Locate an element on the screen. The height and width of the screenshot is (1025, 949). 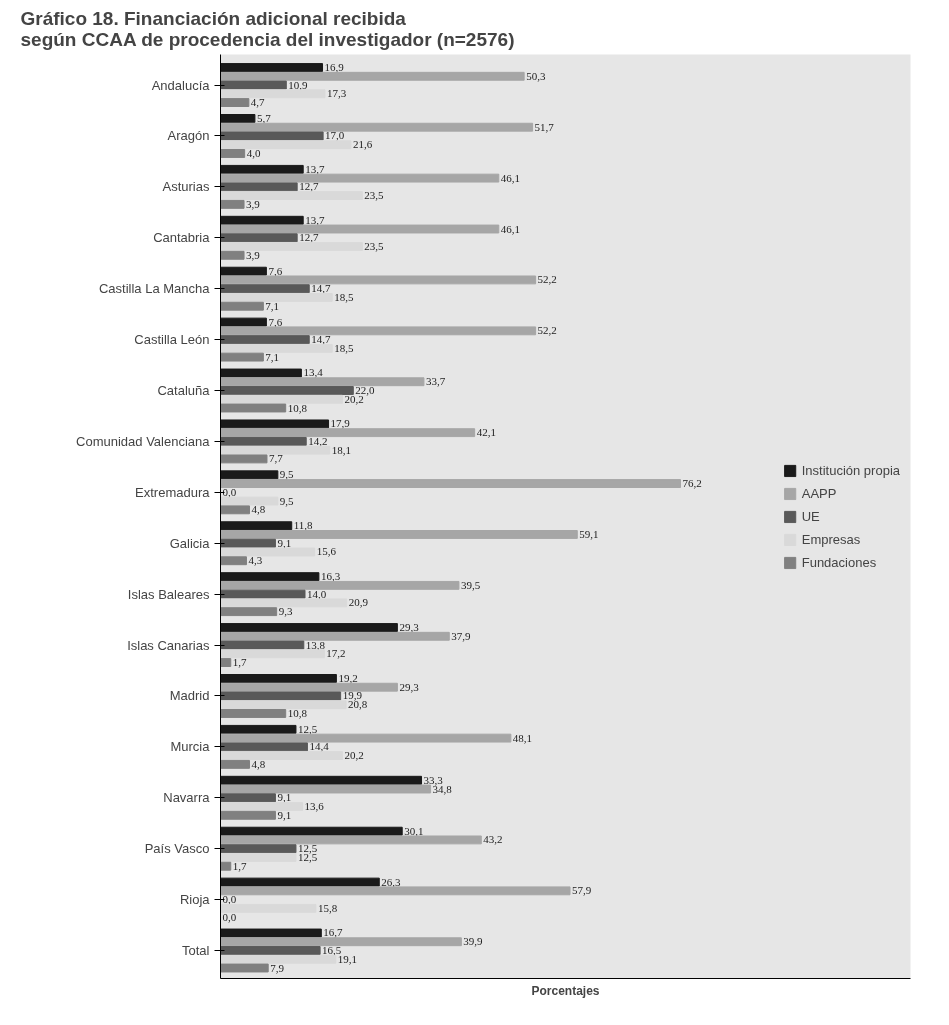
data-label: 18,1 is located at coordinates (341, 449).